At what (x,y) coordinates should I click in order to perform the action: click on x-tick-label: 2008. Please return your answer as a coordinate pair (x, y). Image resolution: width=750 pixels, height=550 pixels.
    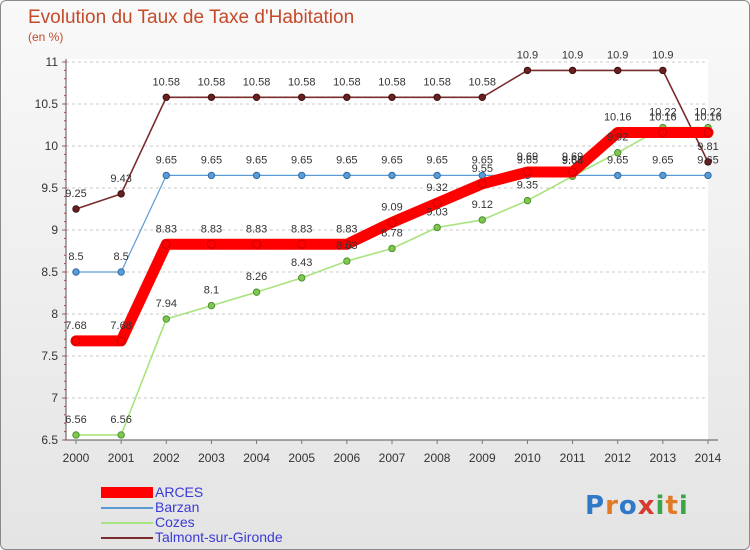
    Looking at the image, I should click on (437, 458).